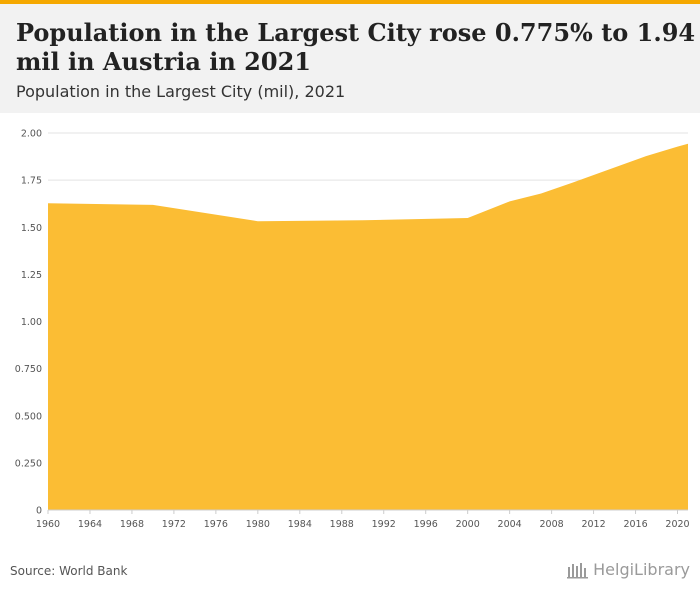  Describe the element at coordinates (69, 571) in the screenshot. I see `source-note: Source: World Bank` at that location.